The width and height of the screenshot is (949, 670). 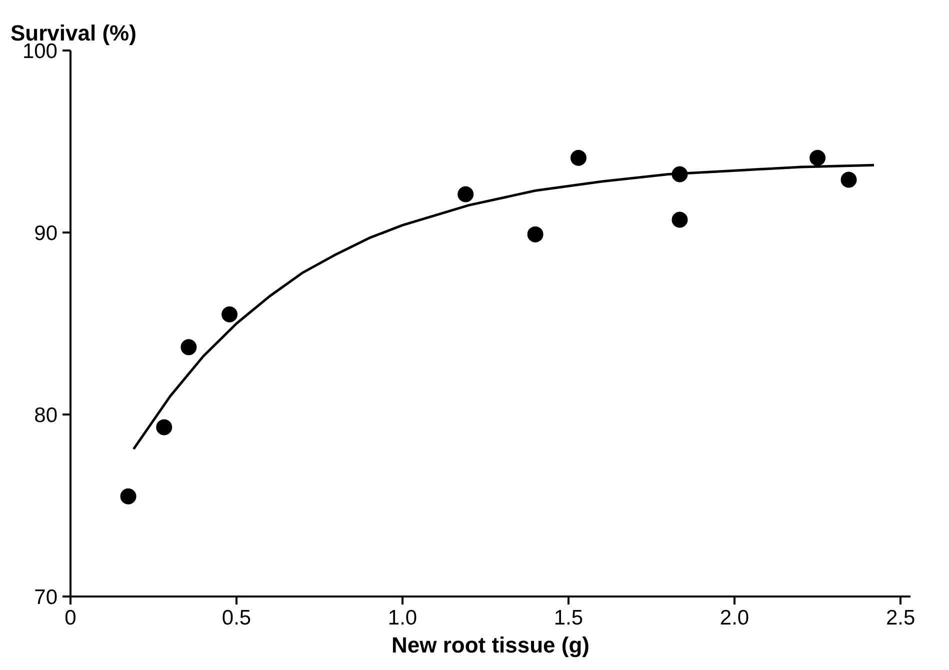 I want to click on x-tick-label: 1.5, so click(x=569, y=618).